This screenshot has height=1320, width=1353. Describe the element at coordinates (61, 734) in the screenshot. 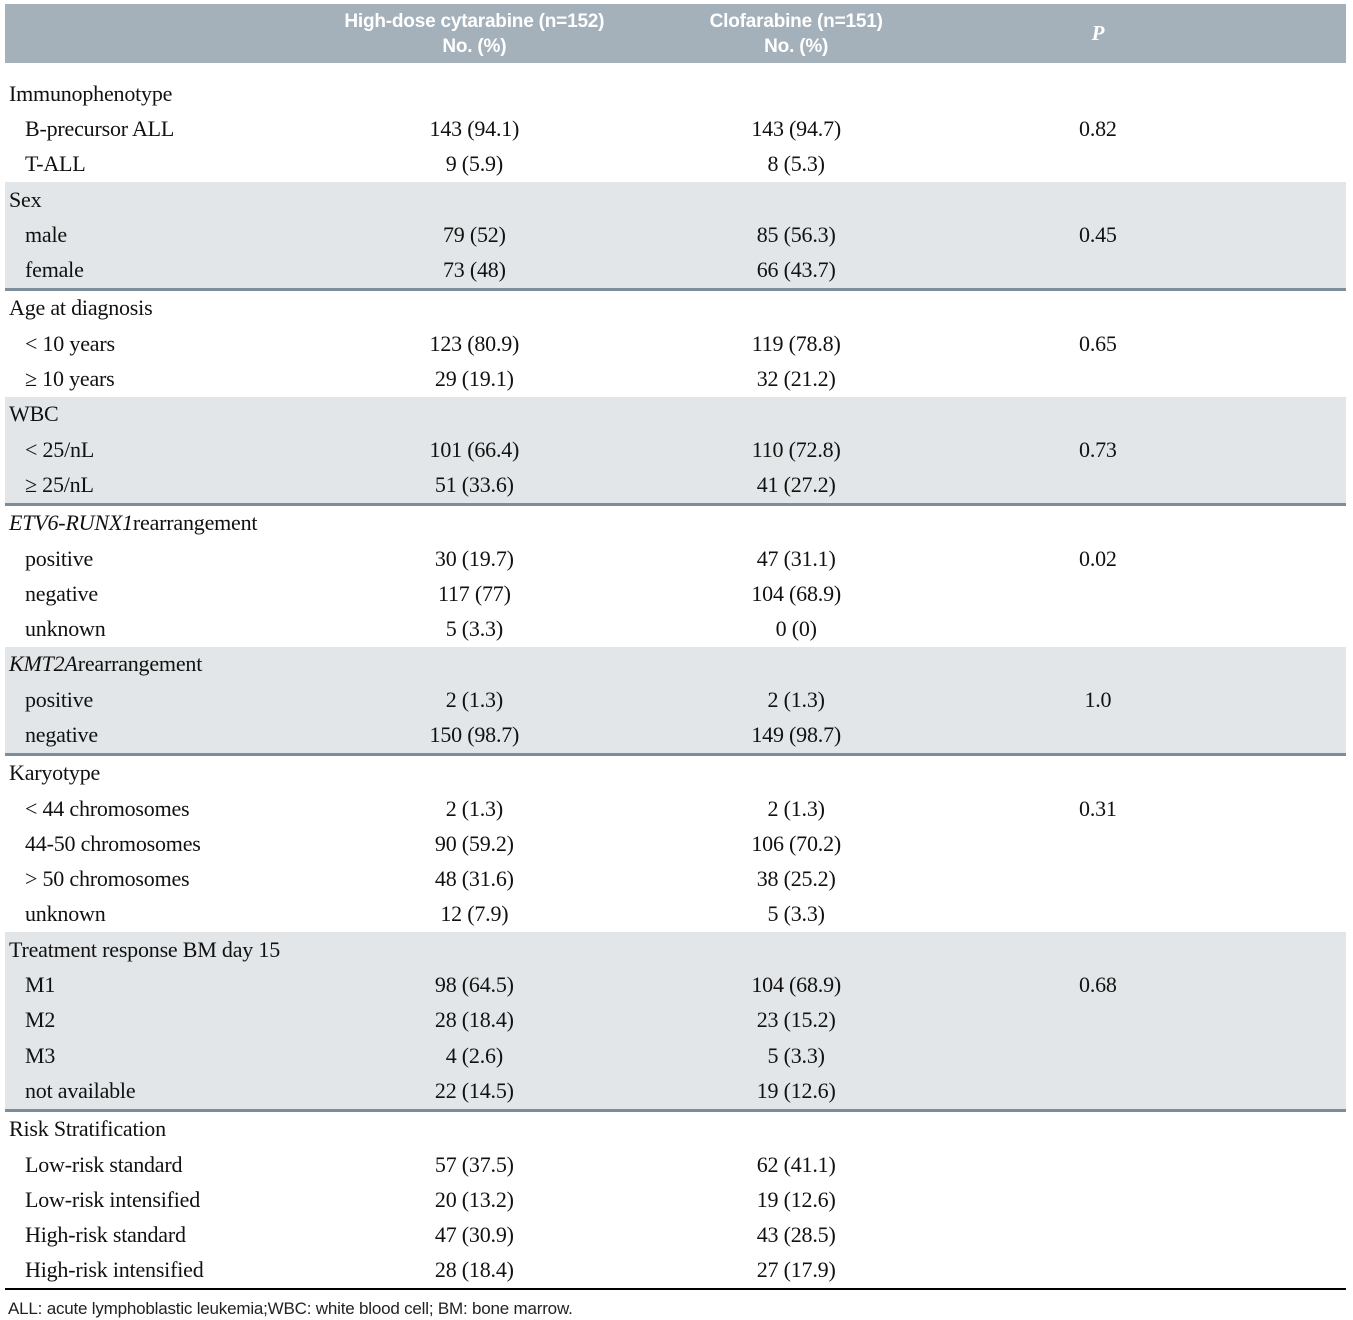

I see `row-label: negative` at that location.